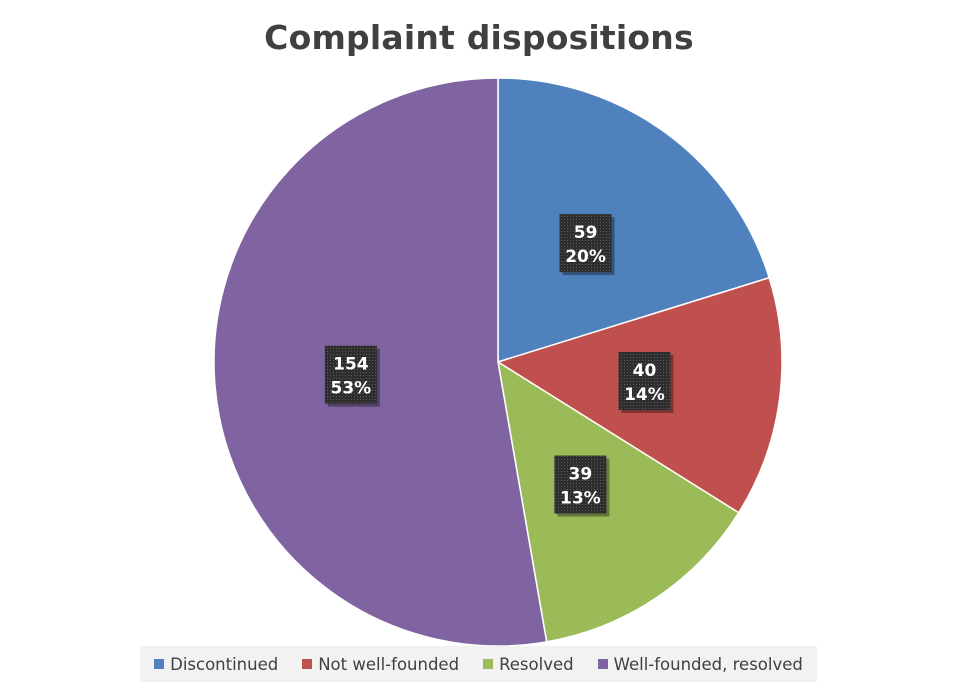  I want to click on legend-label: Not well-founded, so click(389, 664).